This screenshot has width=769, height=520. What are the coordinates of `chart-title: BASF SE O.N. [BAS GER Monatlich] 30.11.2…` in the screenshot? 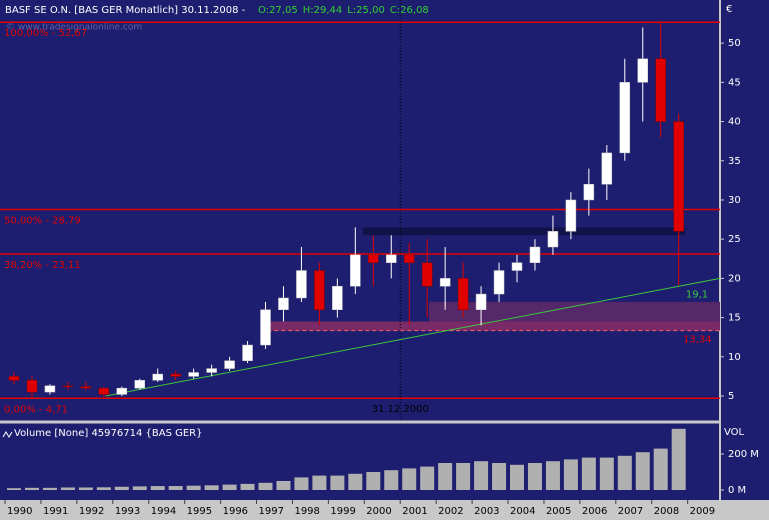 It's located at (125, 10).